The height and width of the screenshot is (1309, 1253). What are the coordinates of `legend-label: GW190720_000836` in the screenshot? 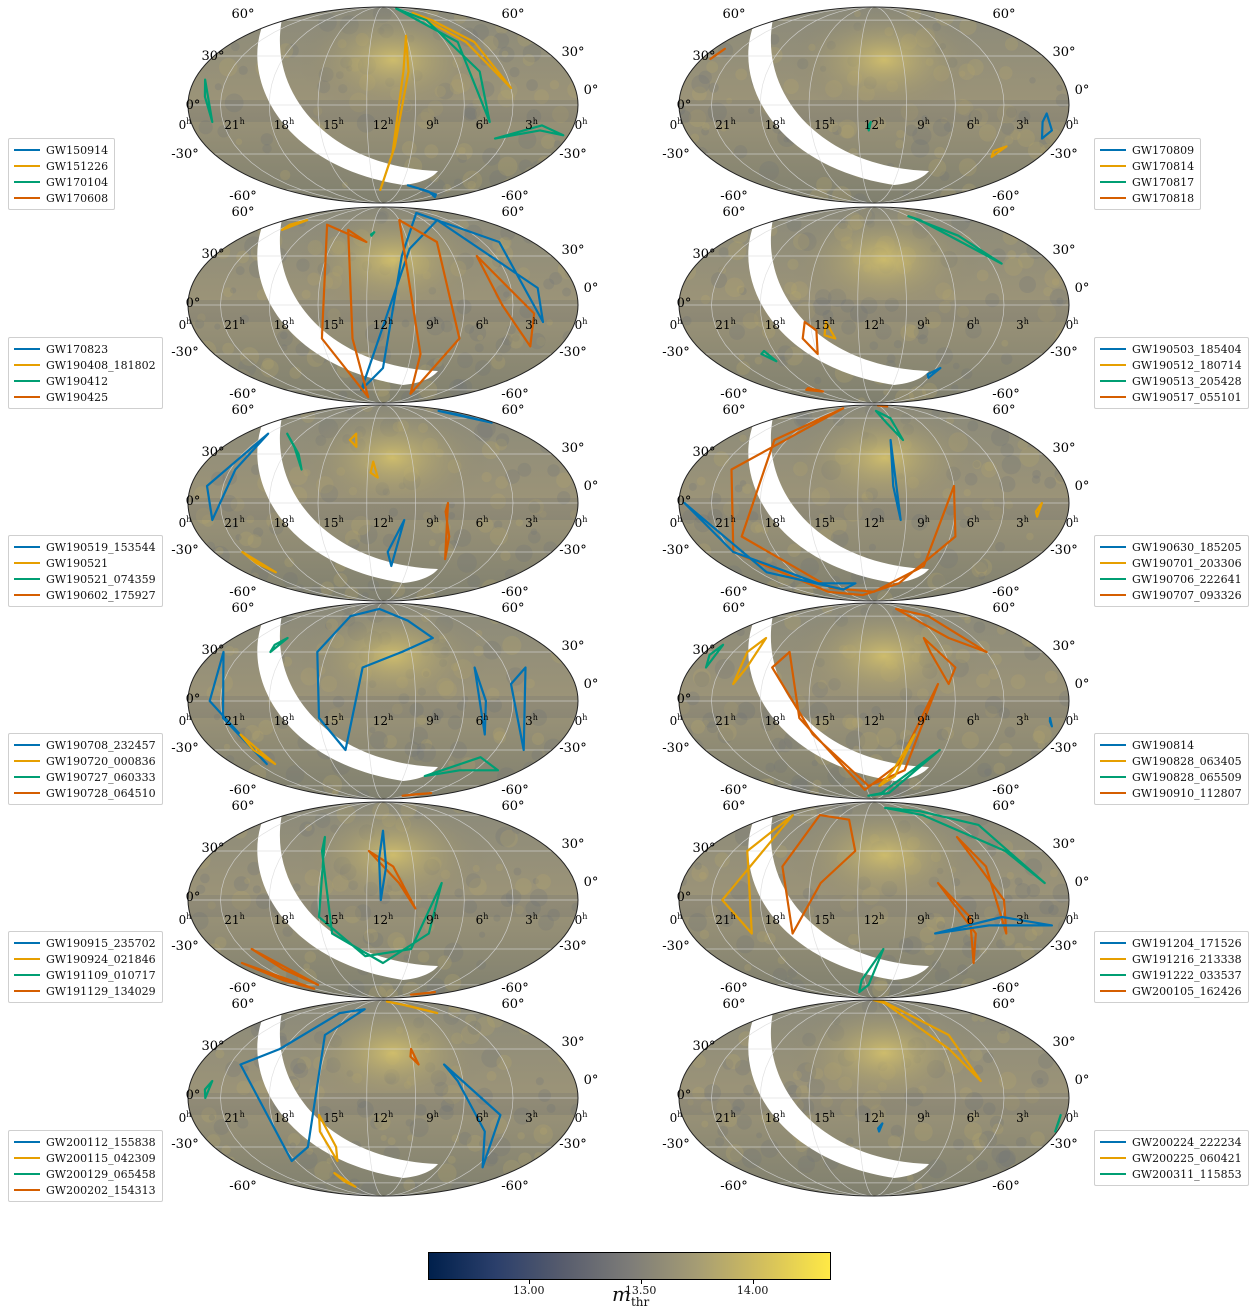 It's located at (101, 761).